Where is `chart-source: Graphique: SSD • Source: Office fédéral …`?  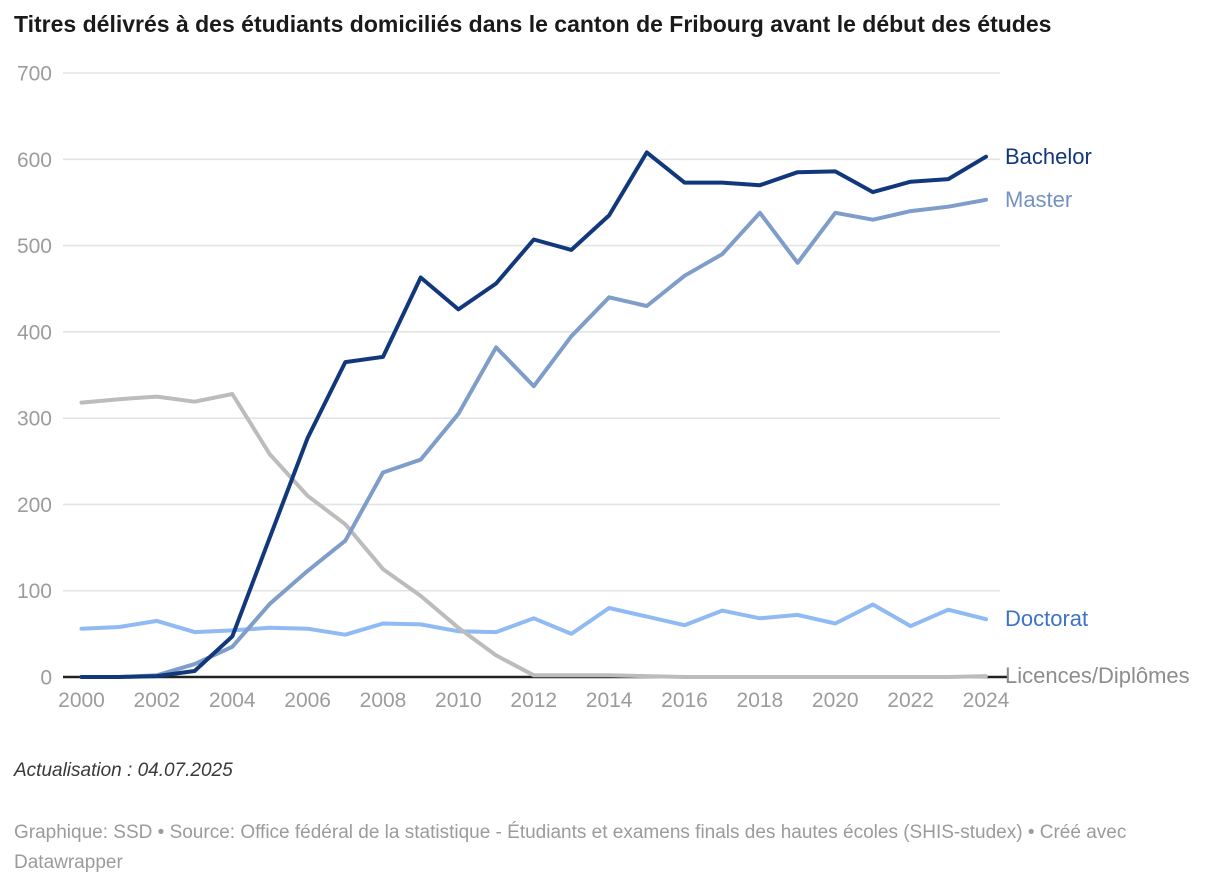
chart-source: Graphique: SSD • Source: Office fédéral … is located at coordinates (570, 847).